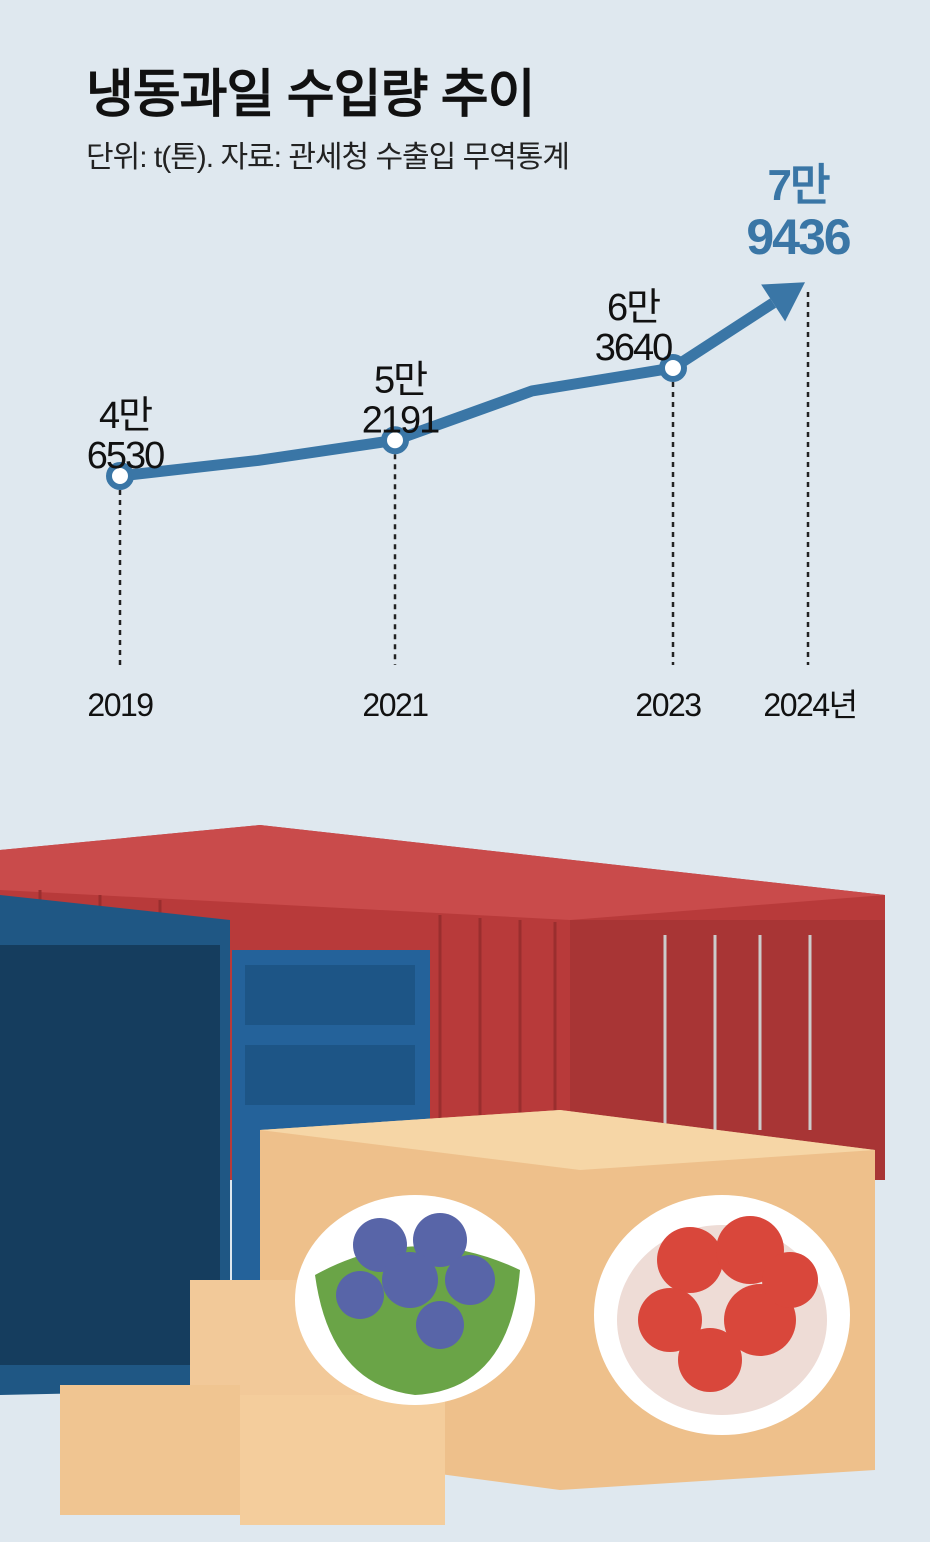 This screenshot has height=1542, width=930. Describe the element at coordinates (797, 237) in the screenshot. I see `data-label-bottom-2024: 9436` at that location.